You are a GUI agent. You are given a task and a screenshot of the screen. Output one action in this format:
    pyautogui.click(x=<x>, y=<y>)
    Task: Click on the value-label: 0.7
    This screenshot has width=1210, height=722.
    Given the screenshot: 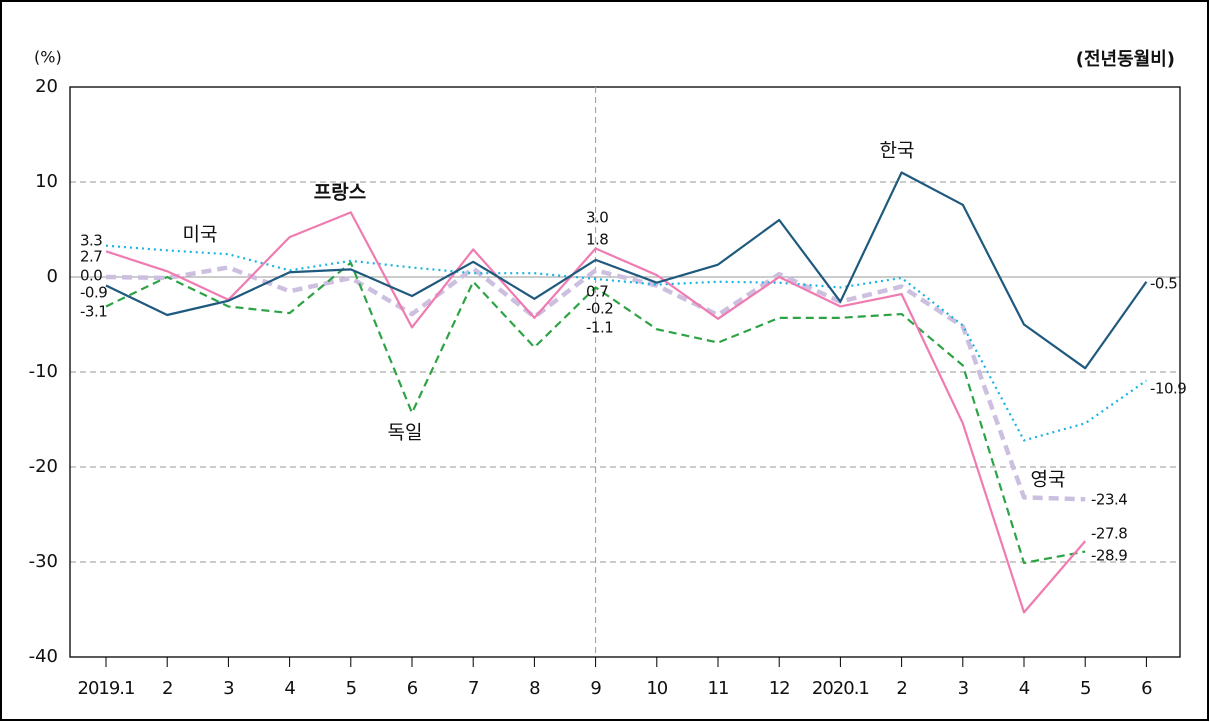 What is the action you would take?
    pyautogui.click(x=597, y=292)
    